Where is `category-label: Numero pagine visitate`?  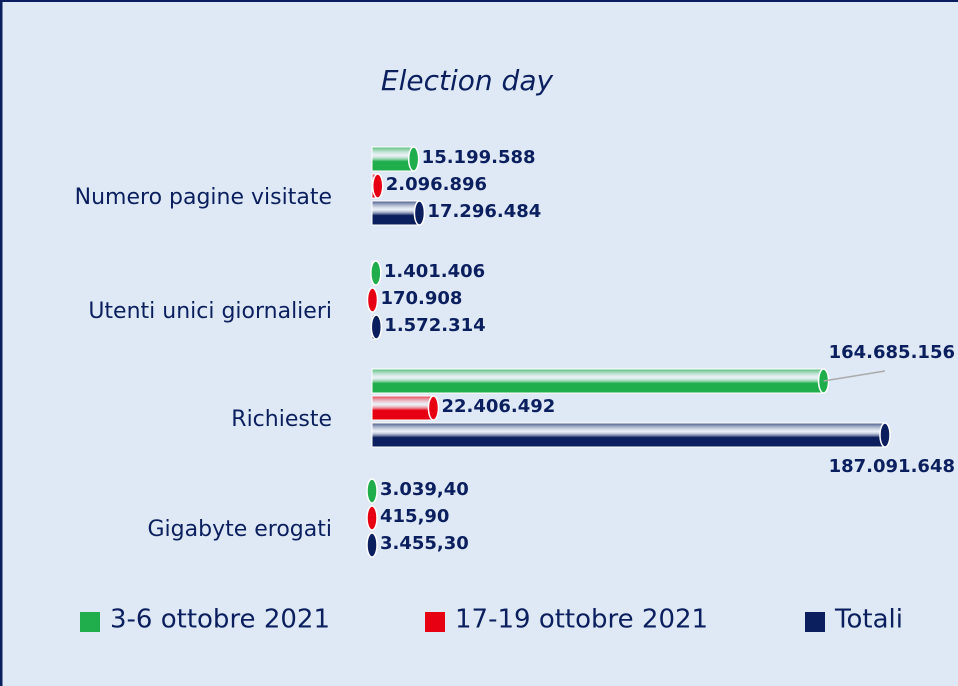
category-label: Numero pagine visitate is located at coordinates (203, 197).